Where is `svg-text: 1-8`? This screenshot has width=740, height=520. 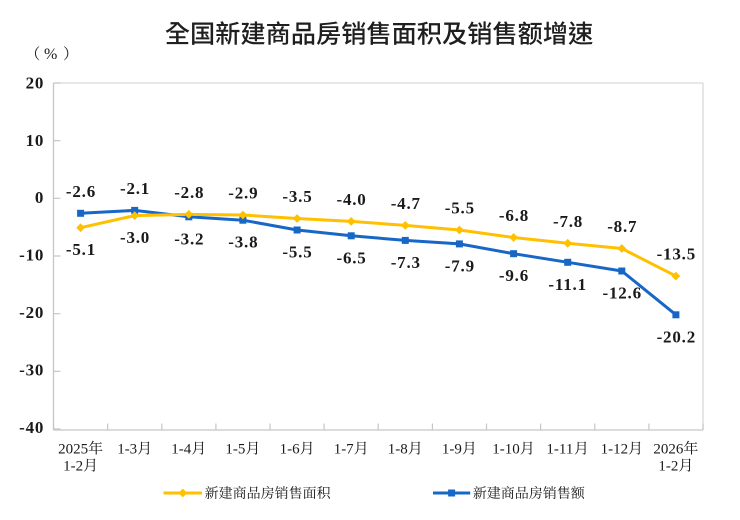
svg-text: 1-8 is located at coordinates (398, 450).